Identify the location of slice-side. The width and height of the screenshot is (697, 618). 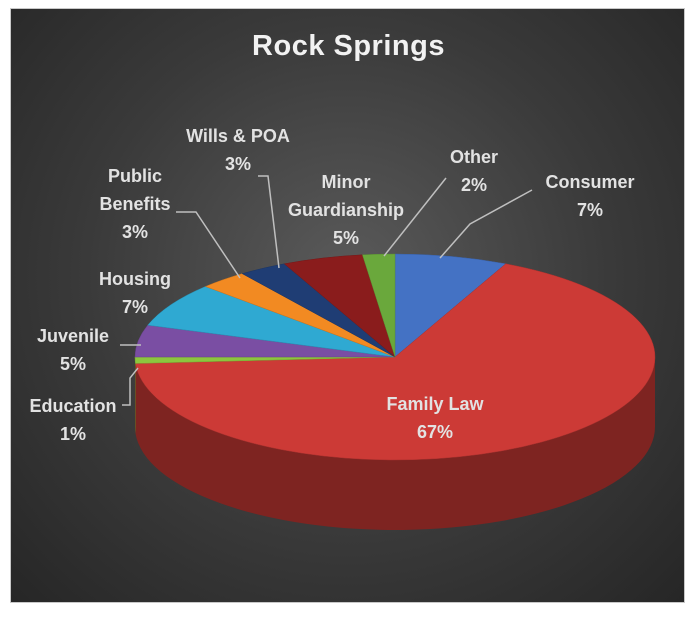
(135, 395).